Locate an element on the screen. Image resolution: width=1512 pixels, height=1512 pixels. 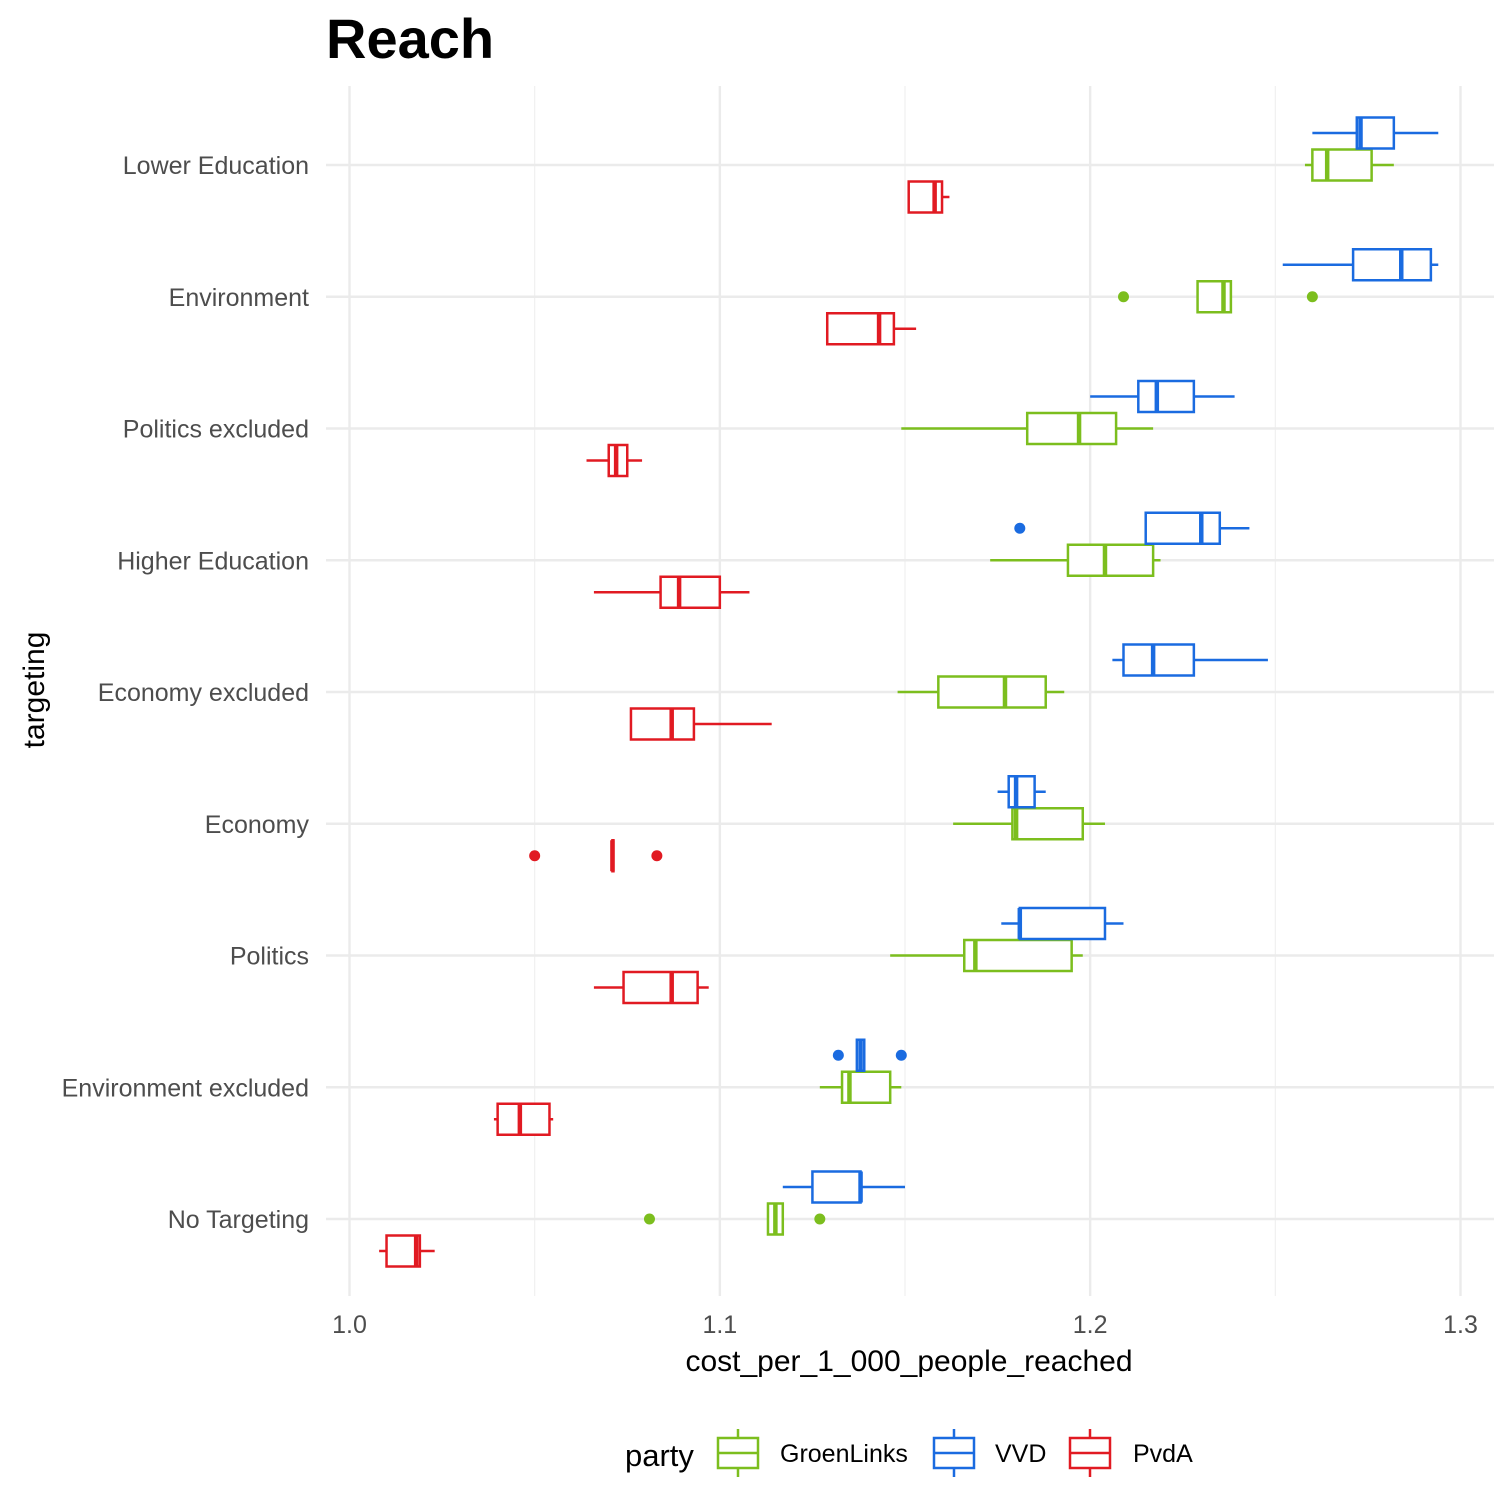
legend-entry-GroenLinks: GroenLinks is located at coordinates (812, 1453).